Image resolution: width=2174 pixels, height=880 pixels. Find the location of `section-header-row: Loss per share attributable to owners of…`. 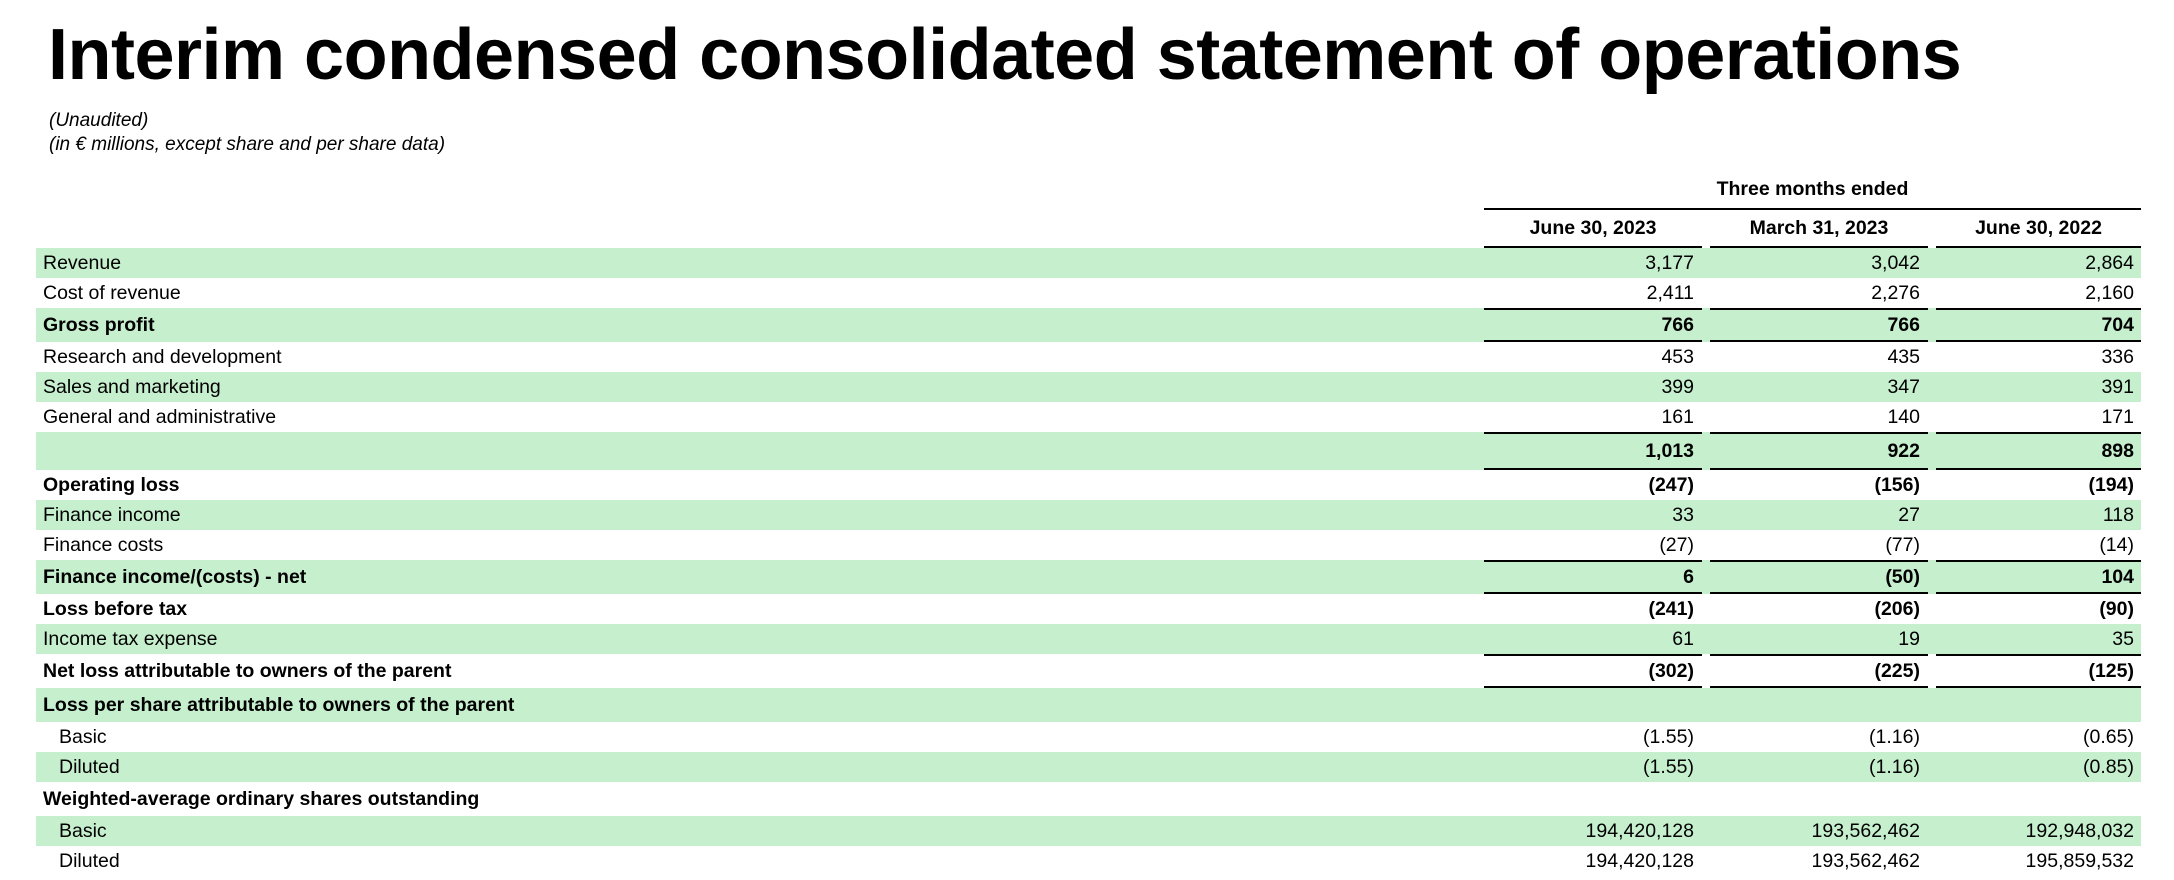

section-header-row: Loss per share attributable to owners of… is located at coordinates (1088, 705).